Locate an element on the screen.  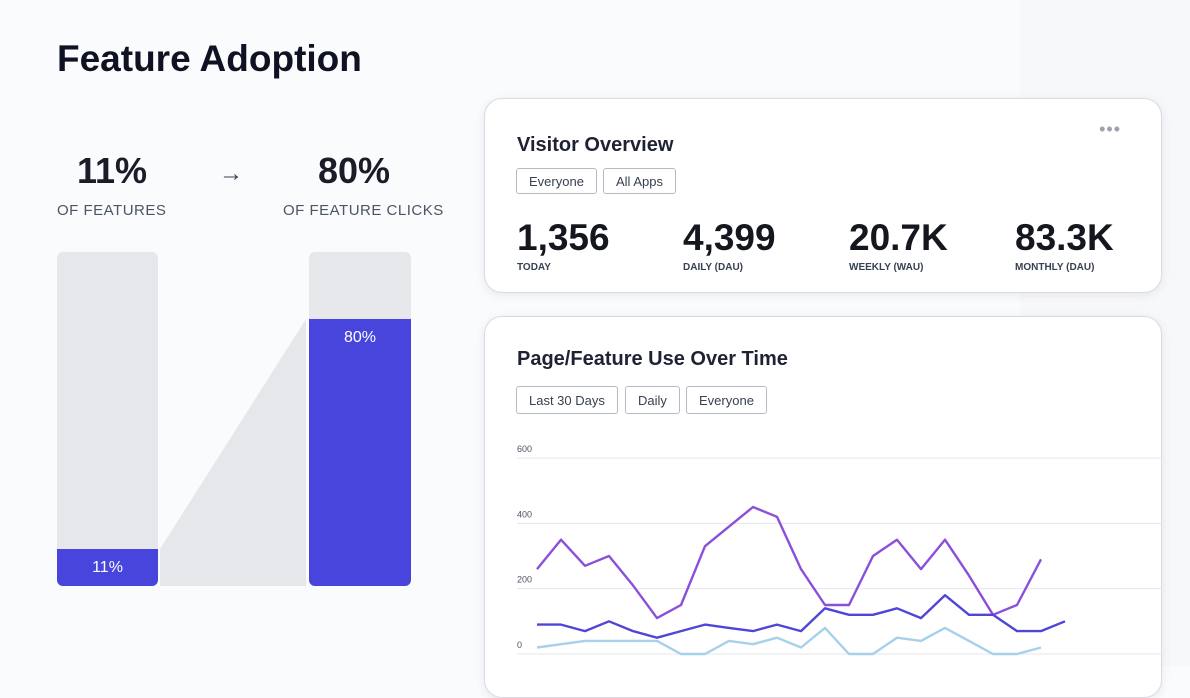
feature-clicks-percent: 80% is located at coordinates (354, 170).